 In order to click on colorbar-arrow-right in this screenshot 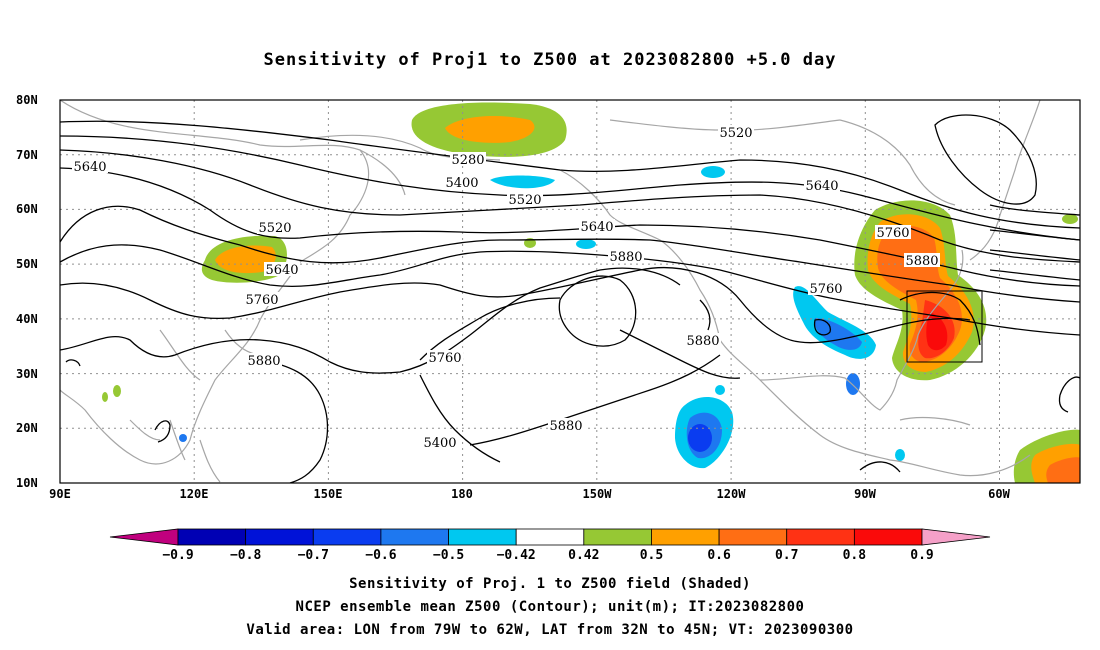, I will do `click(956, 537)`.